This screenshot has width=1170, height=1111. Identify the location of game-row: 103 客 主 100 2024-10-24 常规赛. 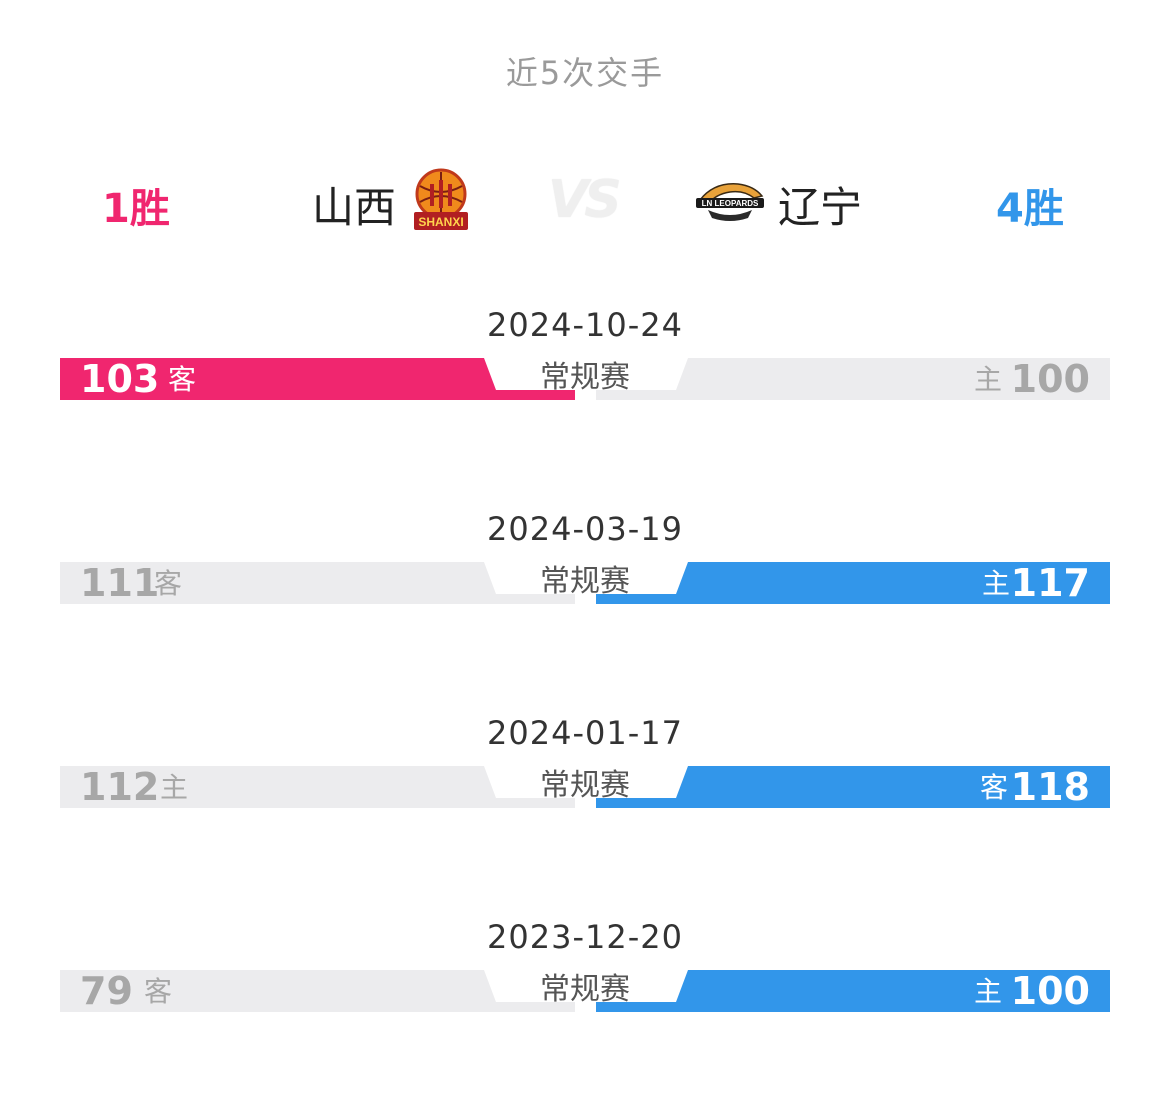
(585, 361).